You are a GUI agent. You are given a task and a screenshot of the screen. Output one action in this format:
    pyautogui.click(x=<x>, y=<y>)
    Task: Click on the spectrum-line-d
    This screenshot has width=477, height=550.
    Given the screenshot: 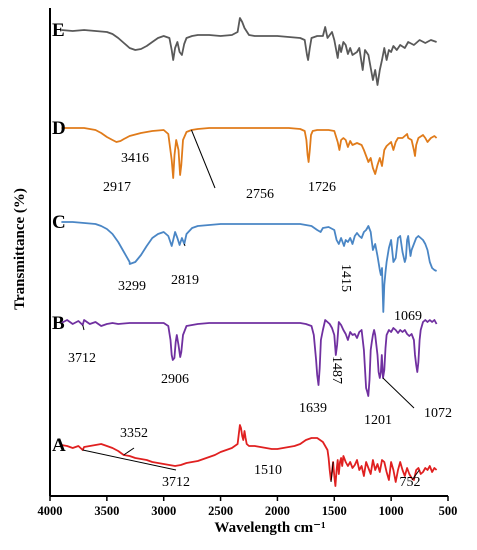 What is the action you would take?
    pyautogui.click(x=249, y=153)
    